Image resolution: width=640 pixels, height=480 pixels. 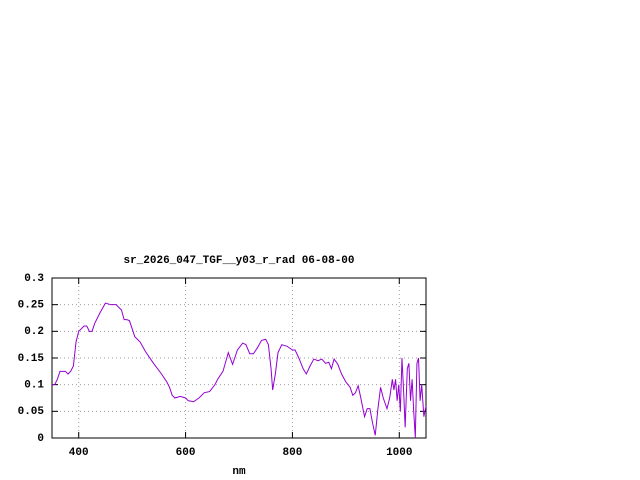 I want to click on y-tick-label: 0.3, so click(x=34, y=279).